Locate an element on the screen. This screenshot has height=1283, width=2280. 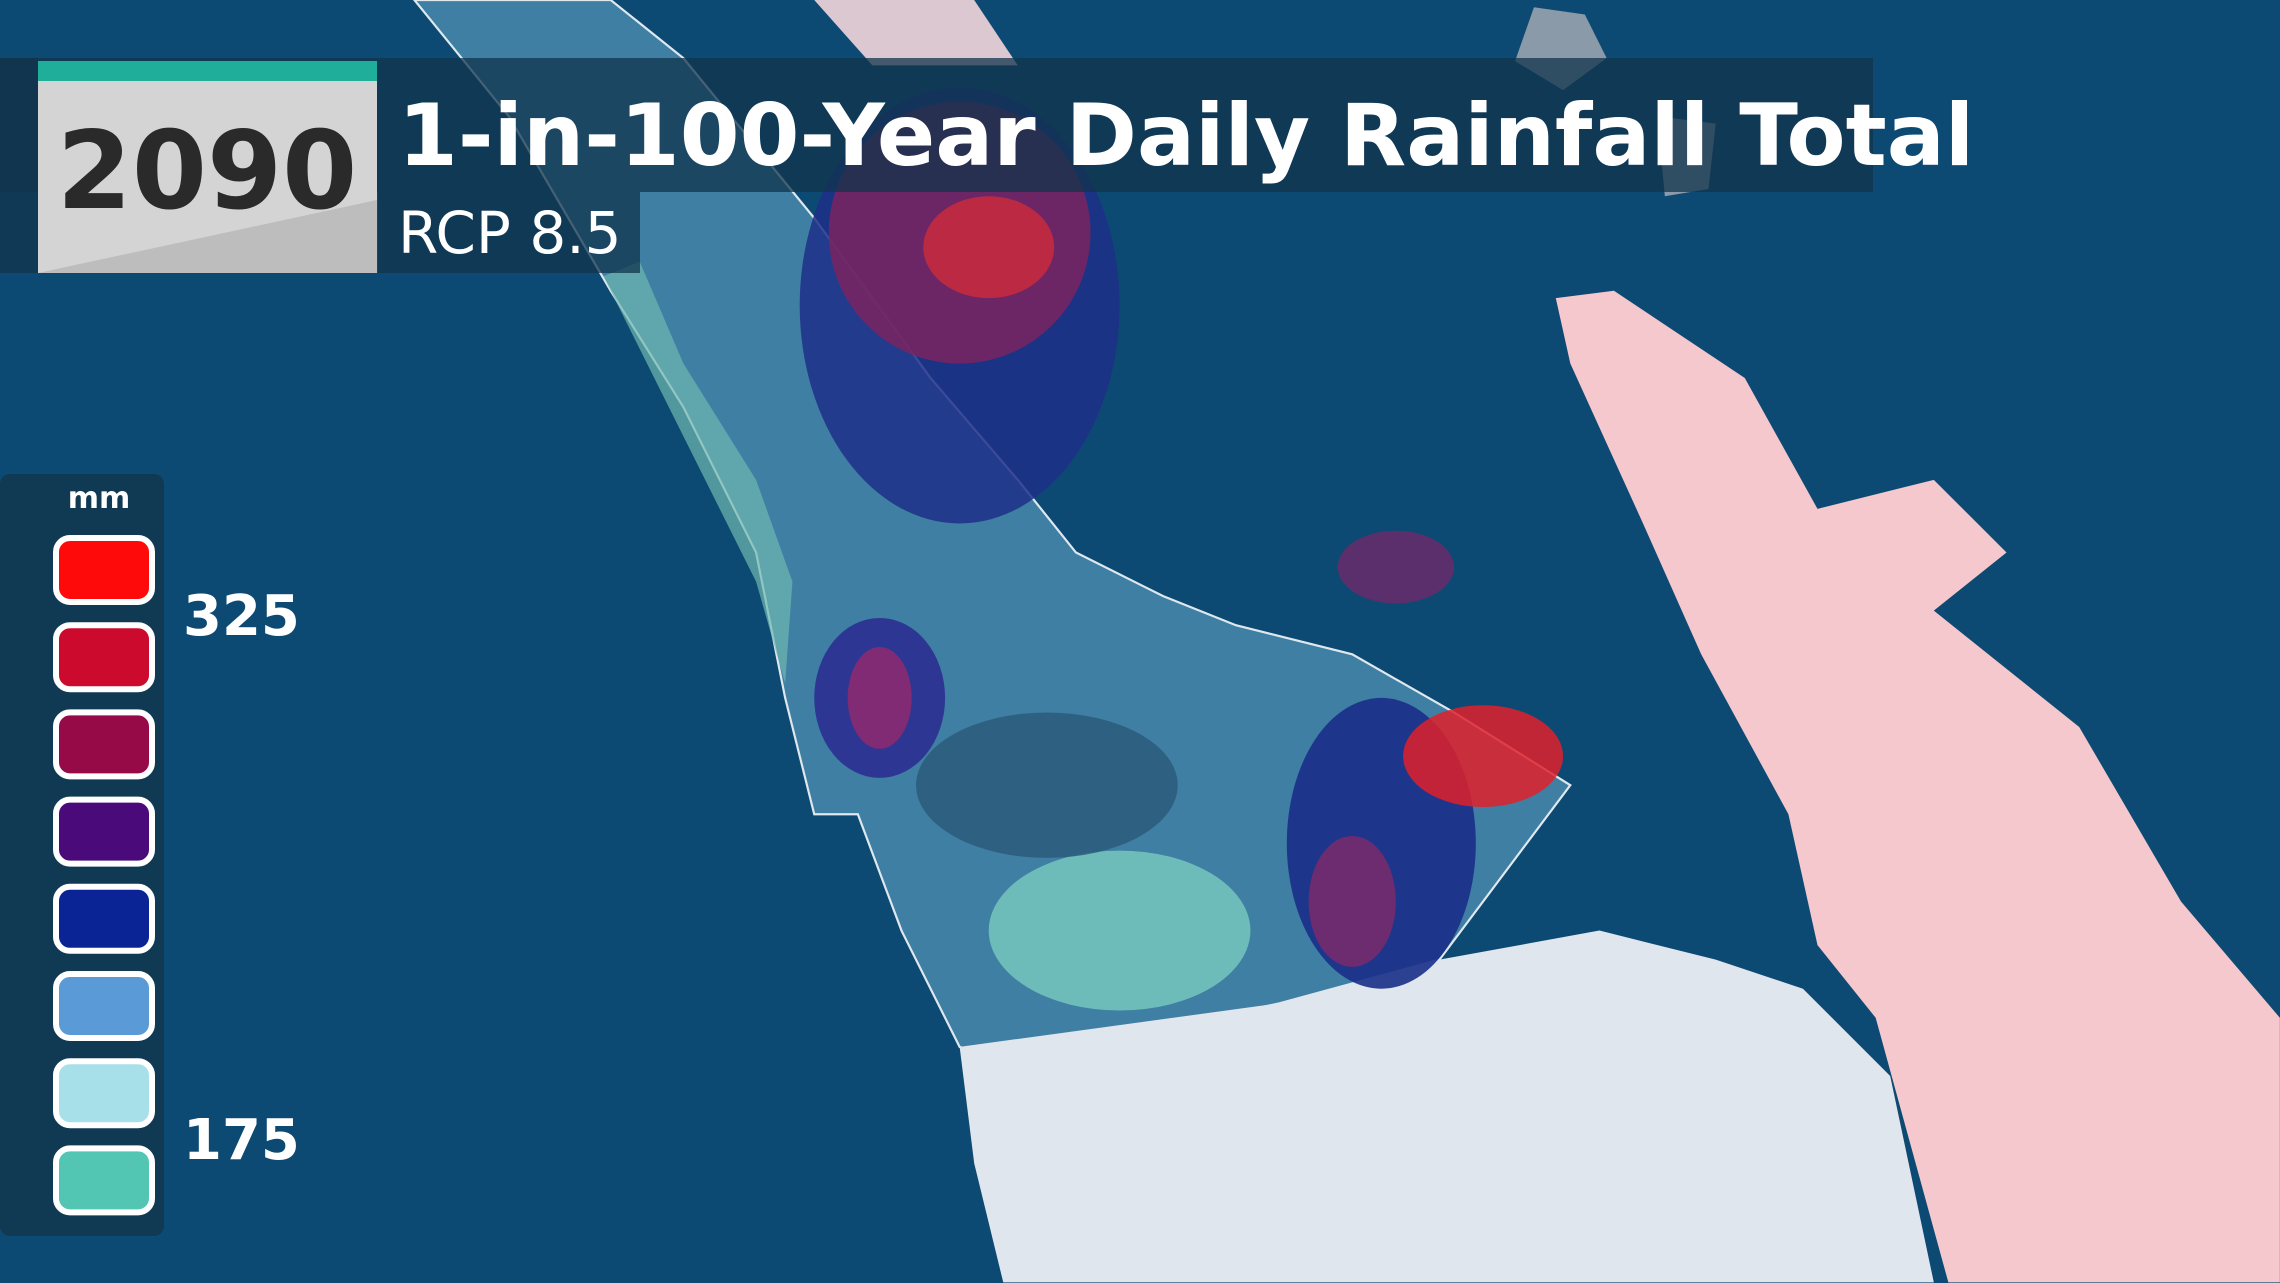
legend-unit: mm is located at coordinates (99, 498).